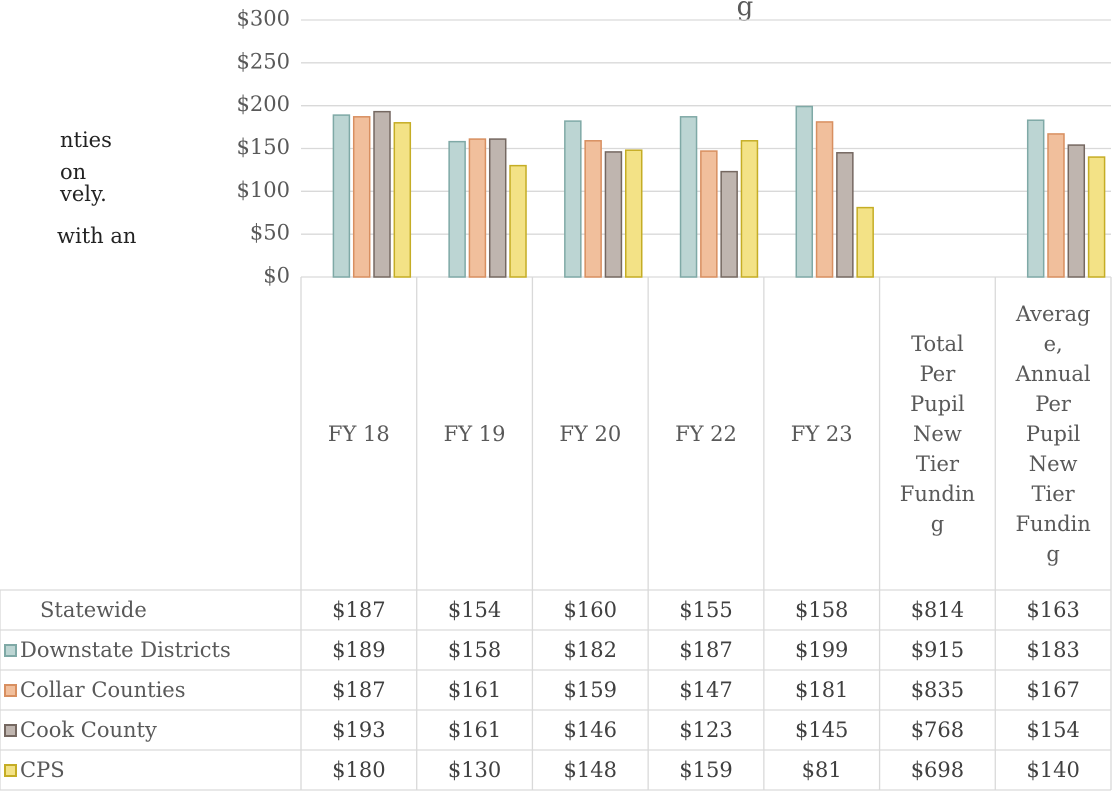  What do you see at coordinates (359, 650) in the screenshot?
I see `table-value: $189` at bounding box center [359, 650].